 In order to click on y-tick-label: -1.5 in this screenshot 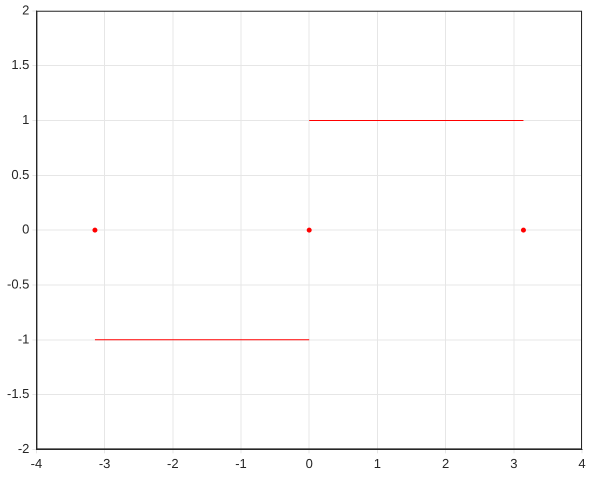, I will do `click(18, 394)`.